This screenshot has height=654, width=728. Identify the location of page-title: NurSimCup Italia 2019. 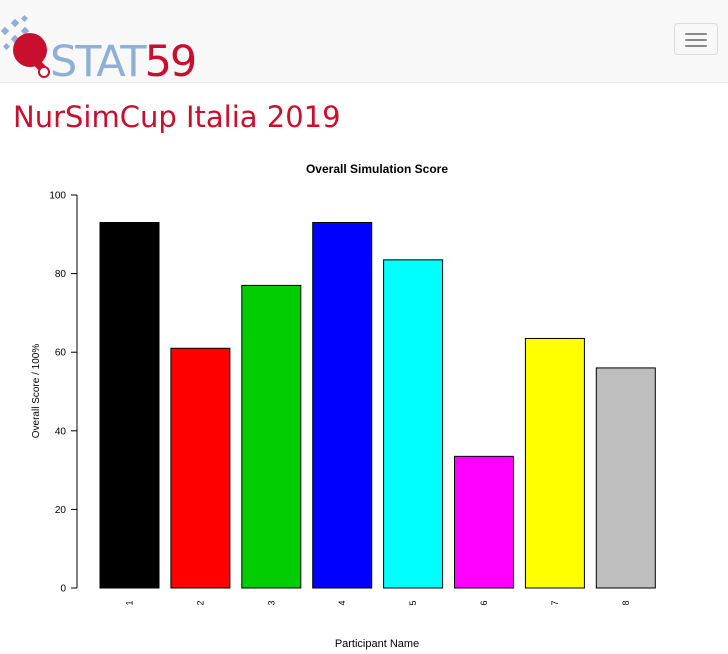
(177, 117).